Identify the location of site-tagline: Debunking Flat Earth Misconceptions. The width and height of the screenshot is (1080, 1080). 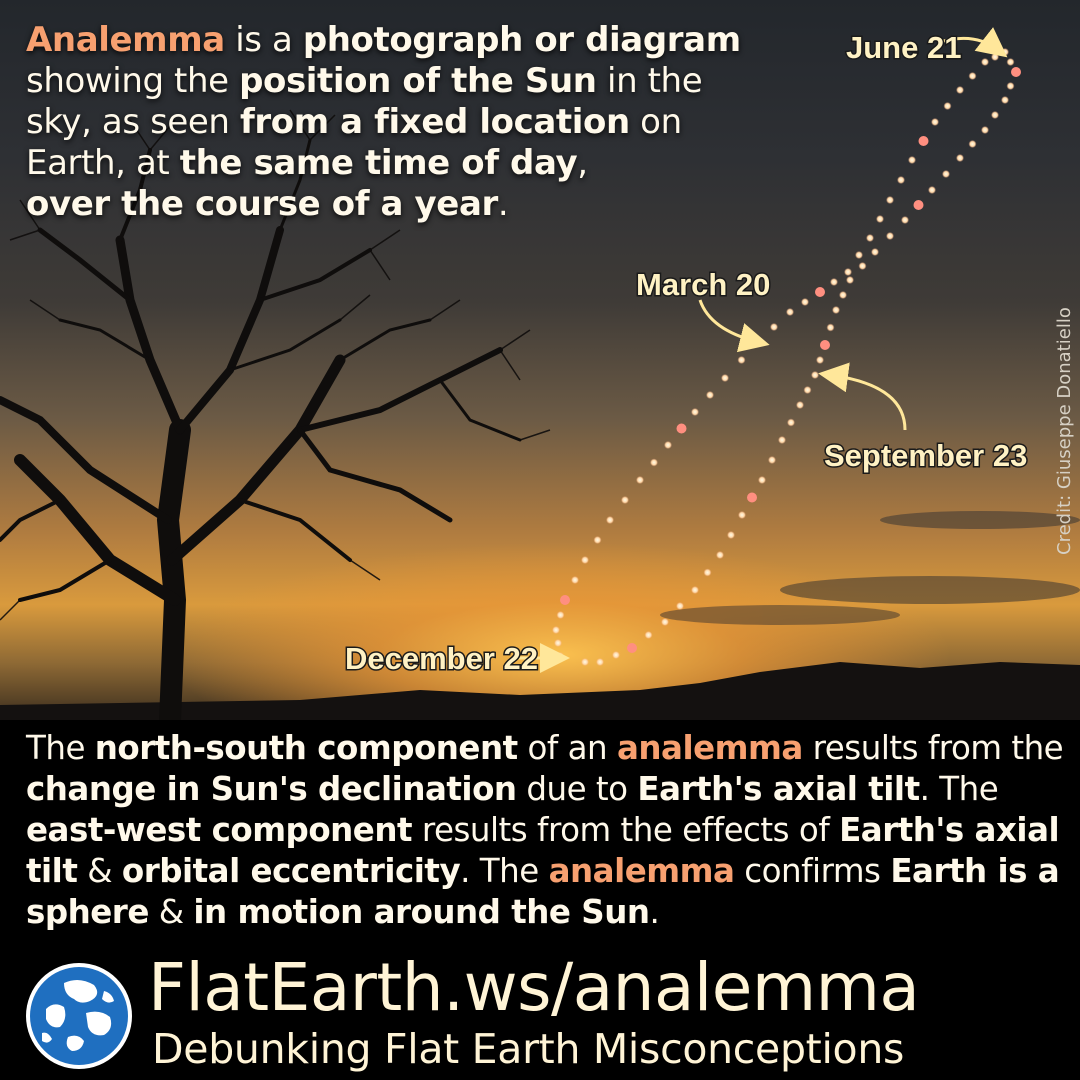
(528, 1049).